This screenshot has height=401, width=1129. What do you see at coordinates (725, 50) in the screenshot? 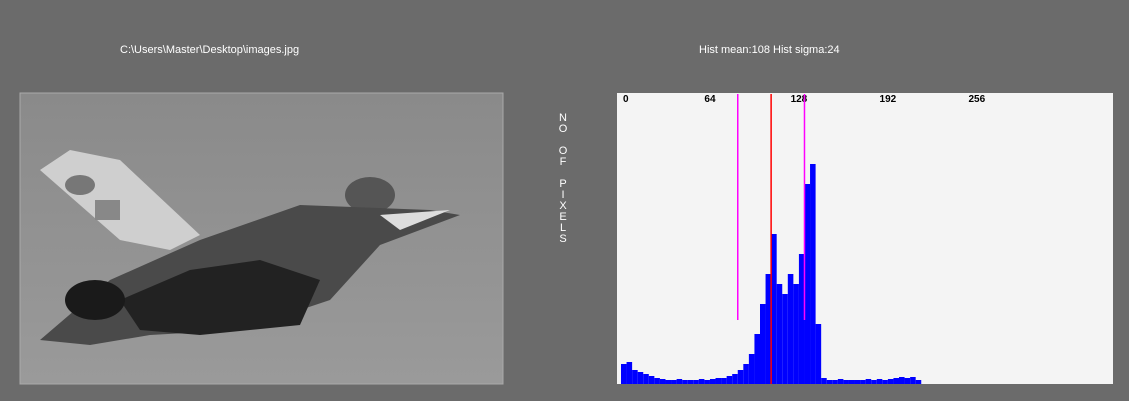
I see `mean-label: Hist mean:` at bounding box center [725, 50].